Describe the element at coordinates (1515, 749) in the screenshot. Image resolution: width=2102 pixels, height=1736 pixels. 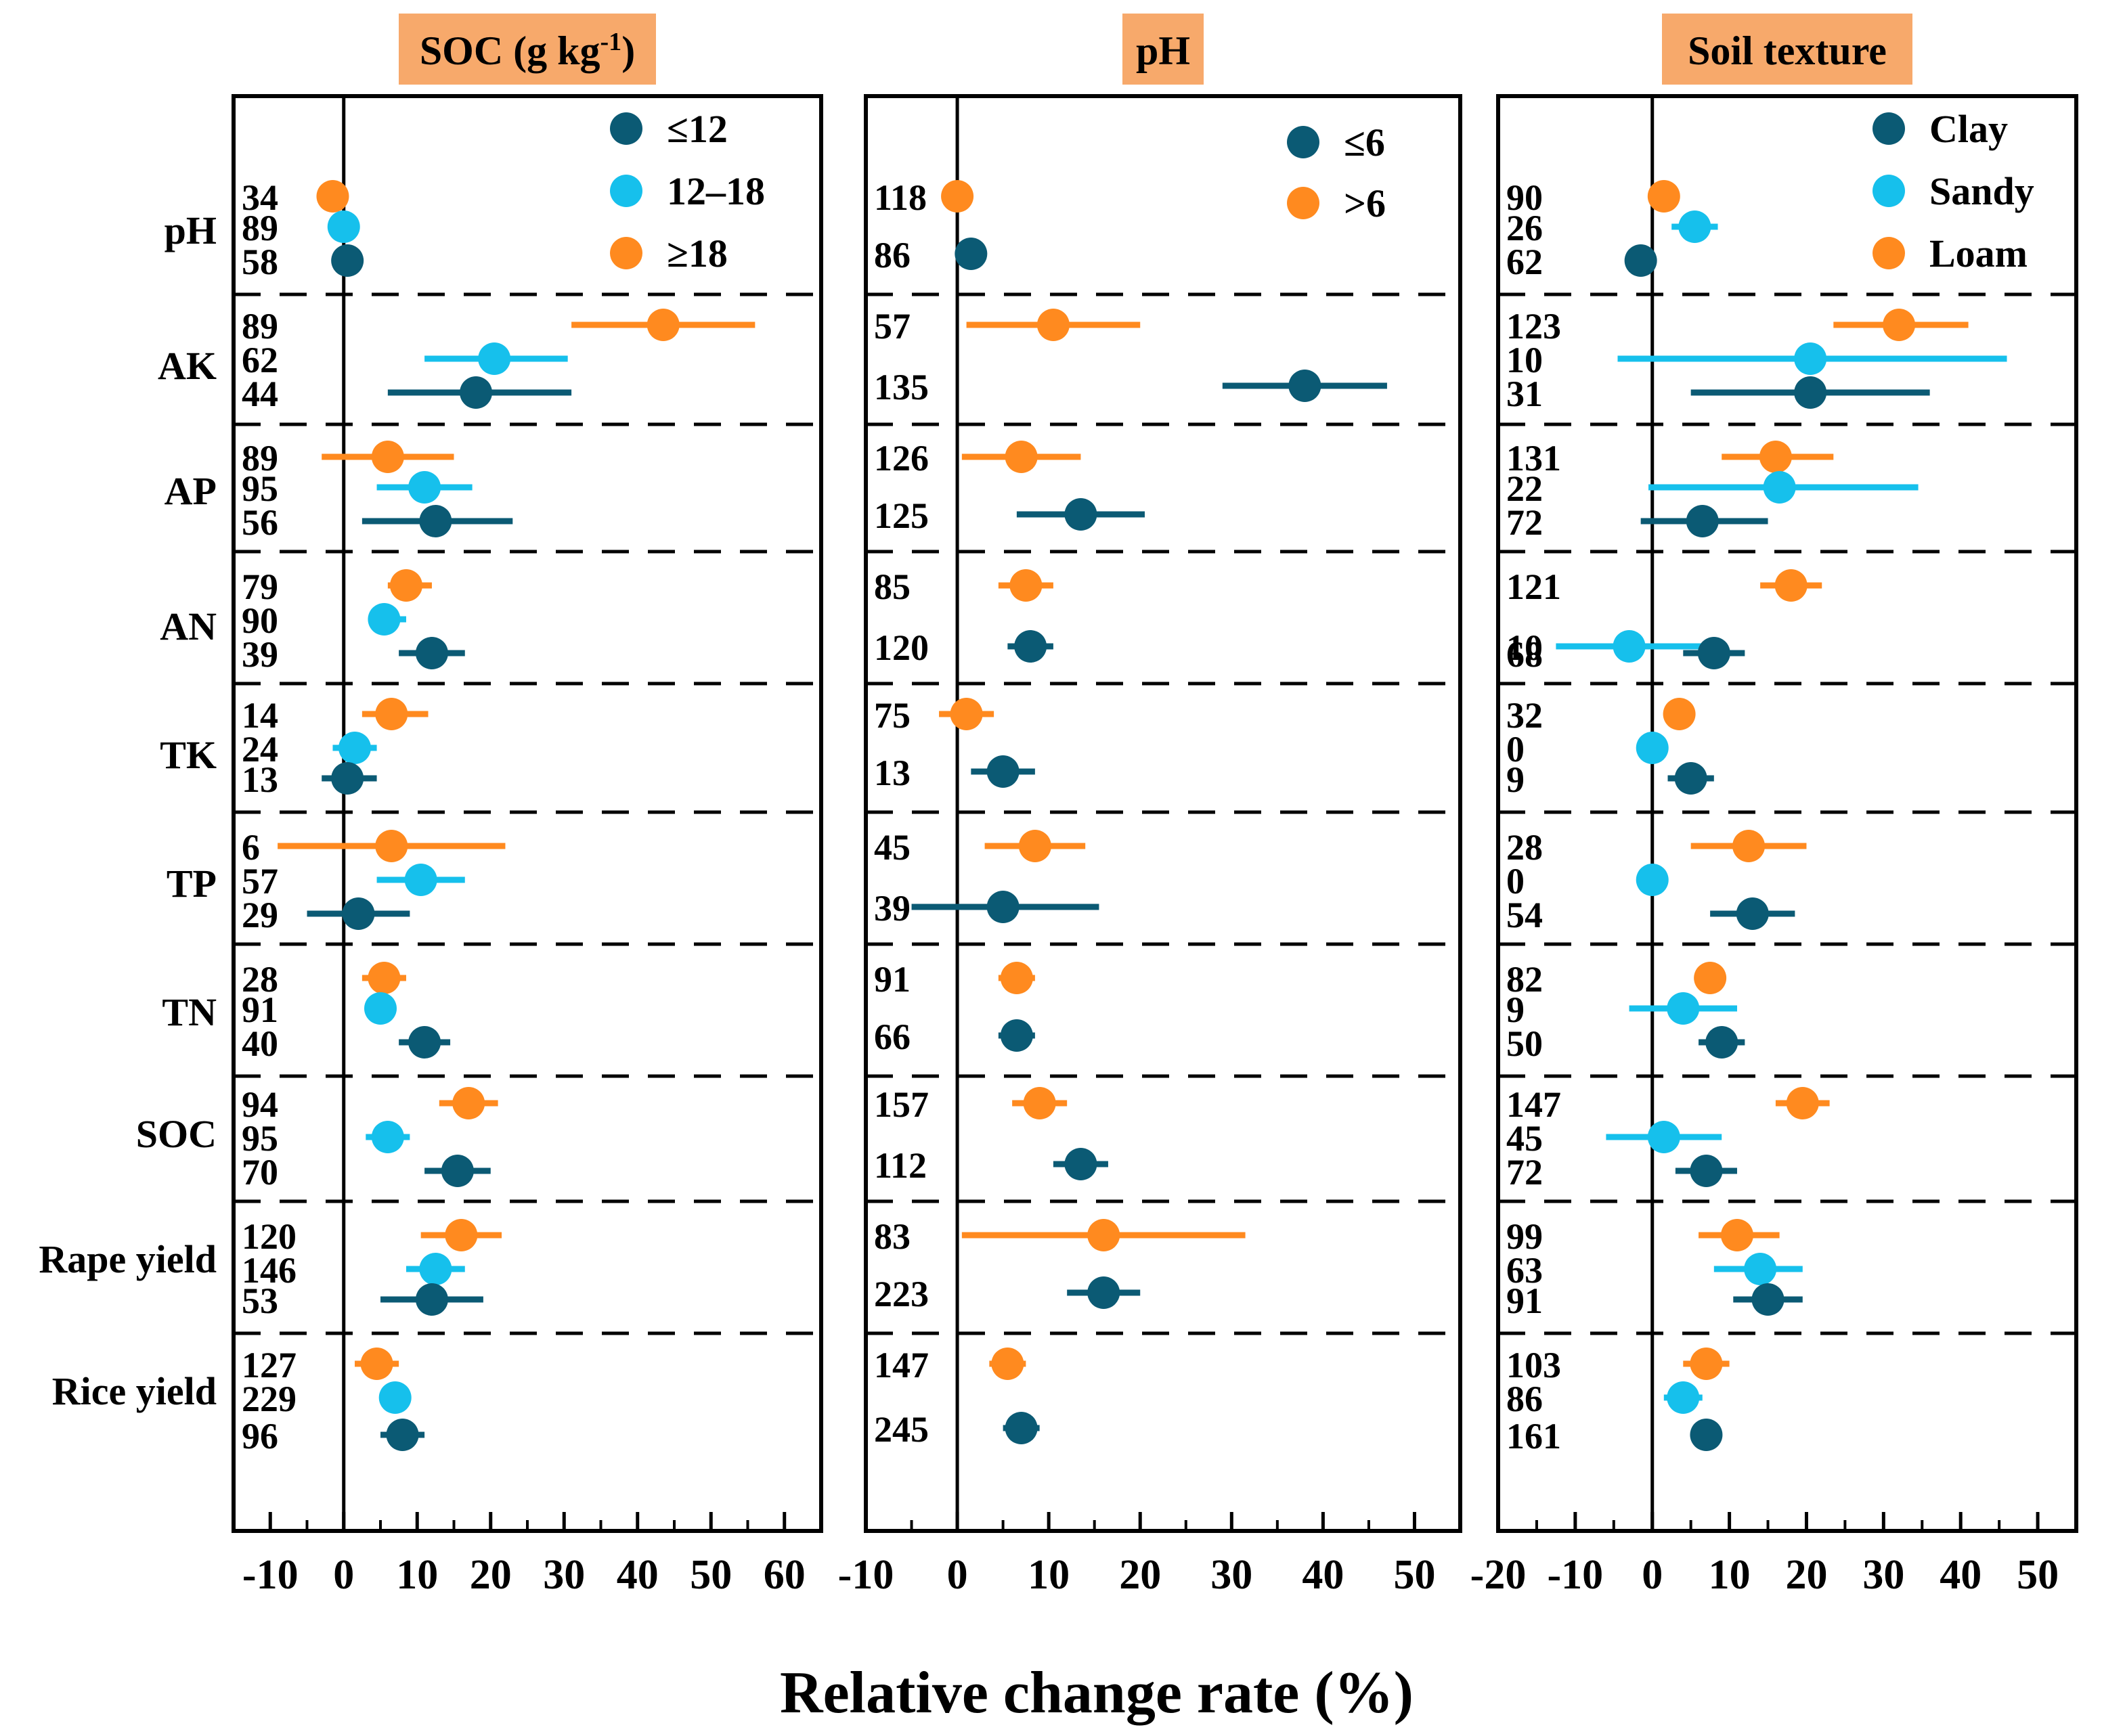
I see `sample-size-label: 0` at that location.